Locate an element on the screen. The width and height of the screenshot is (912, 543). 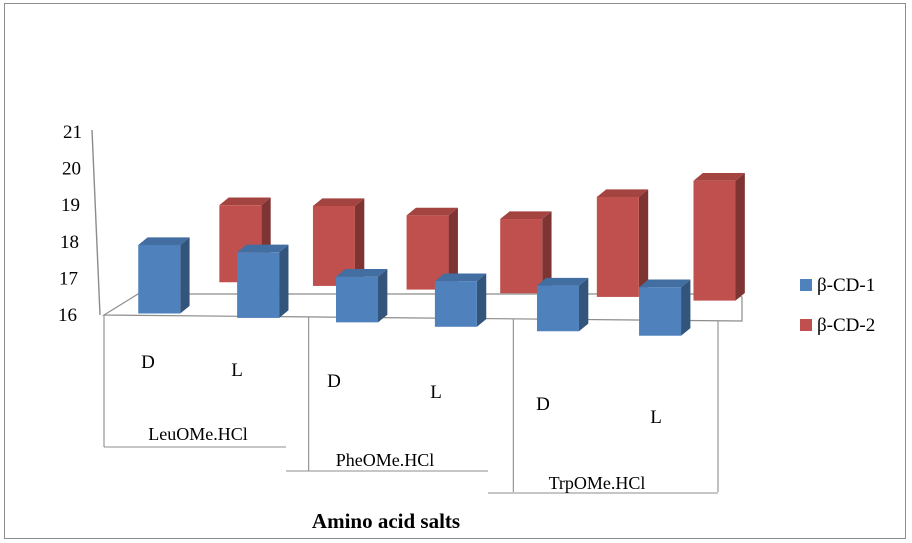
y-tick-label: 19 is located at coordinates (70, 205).